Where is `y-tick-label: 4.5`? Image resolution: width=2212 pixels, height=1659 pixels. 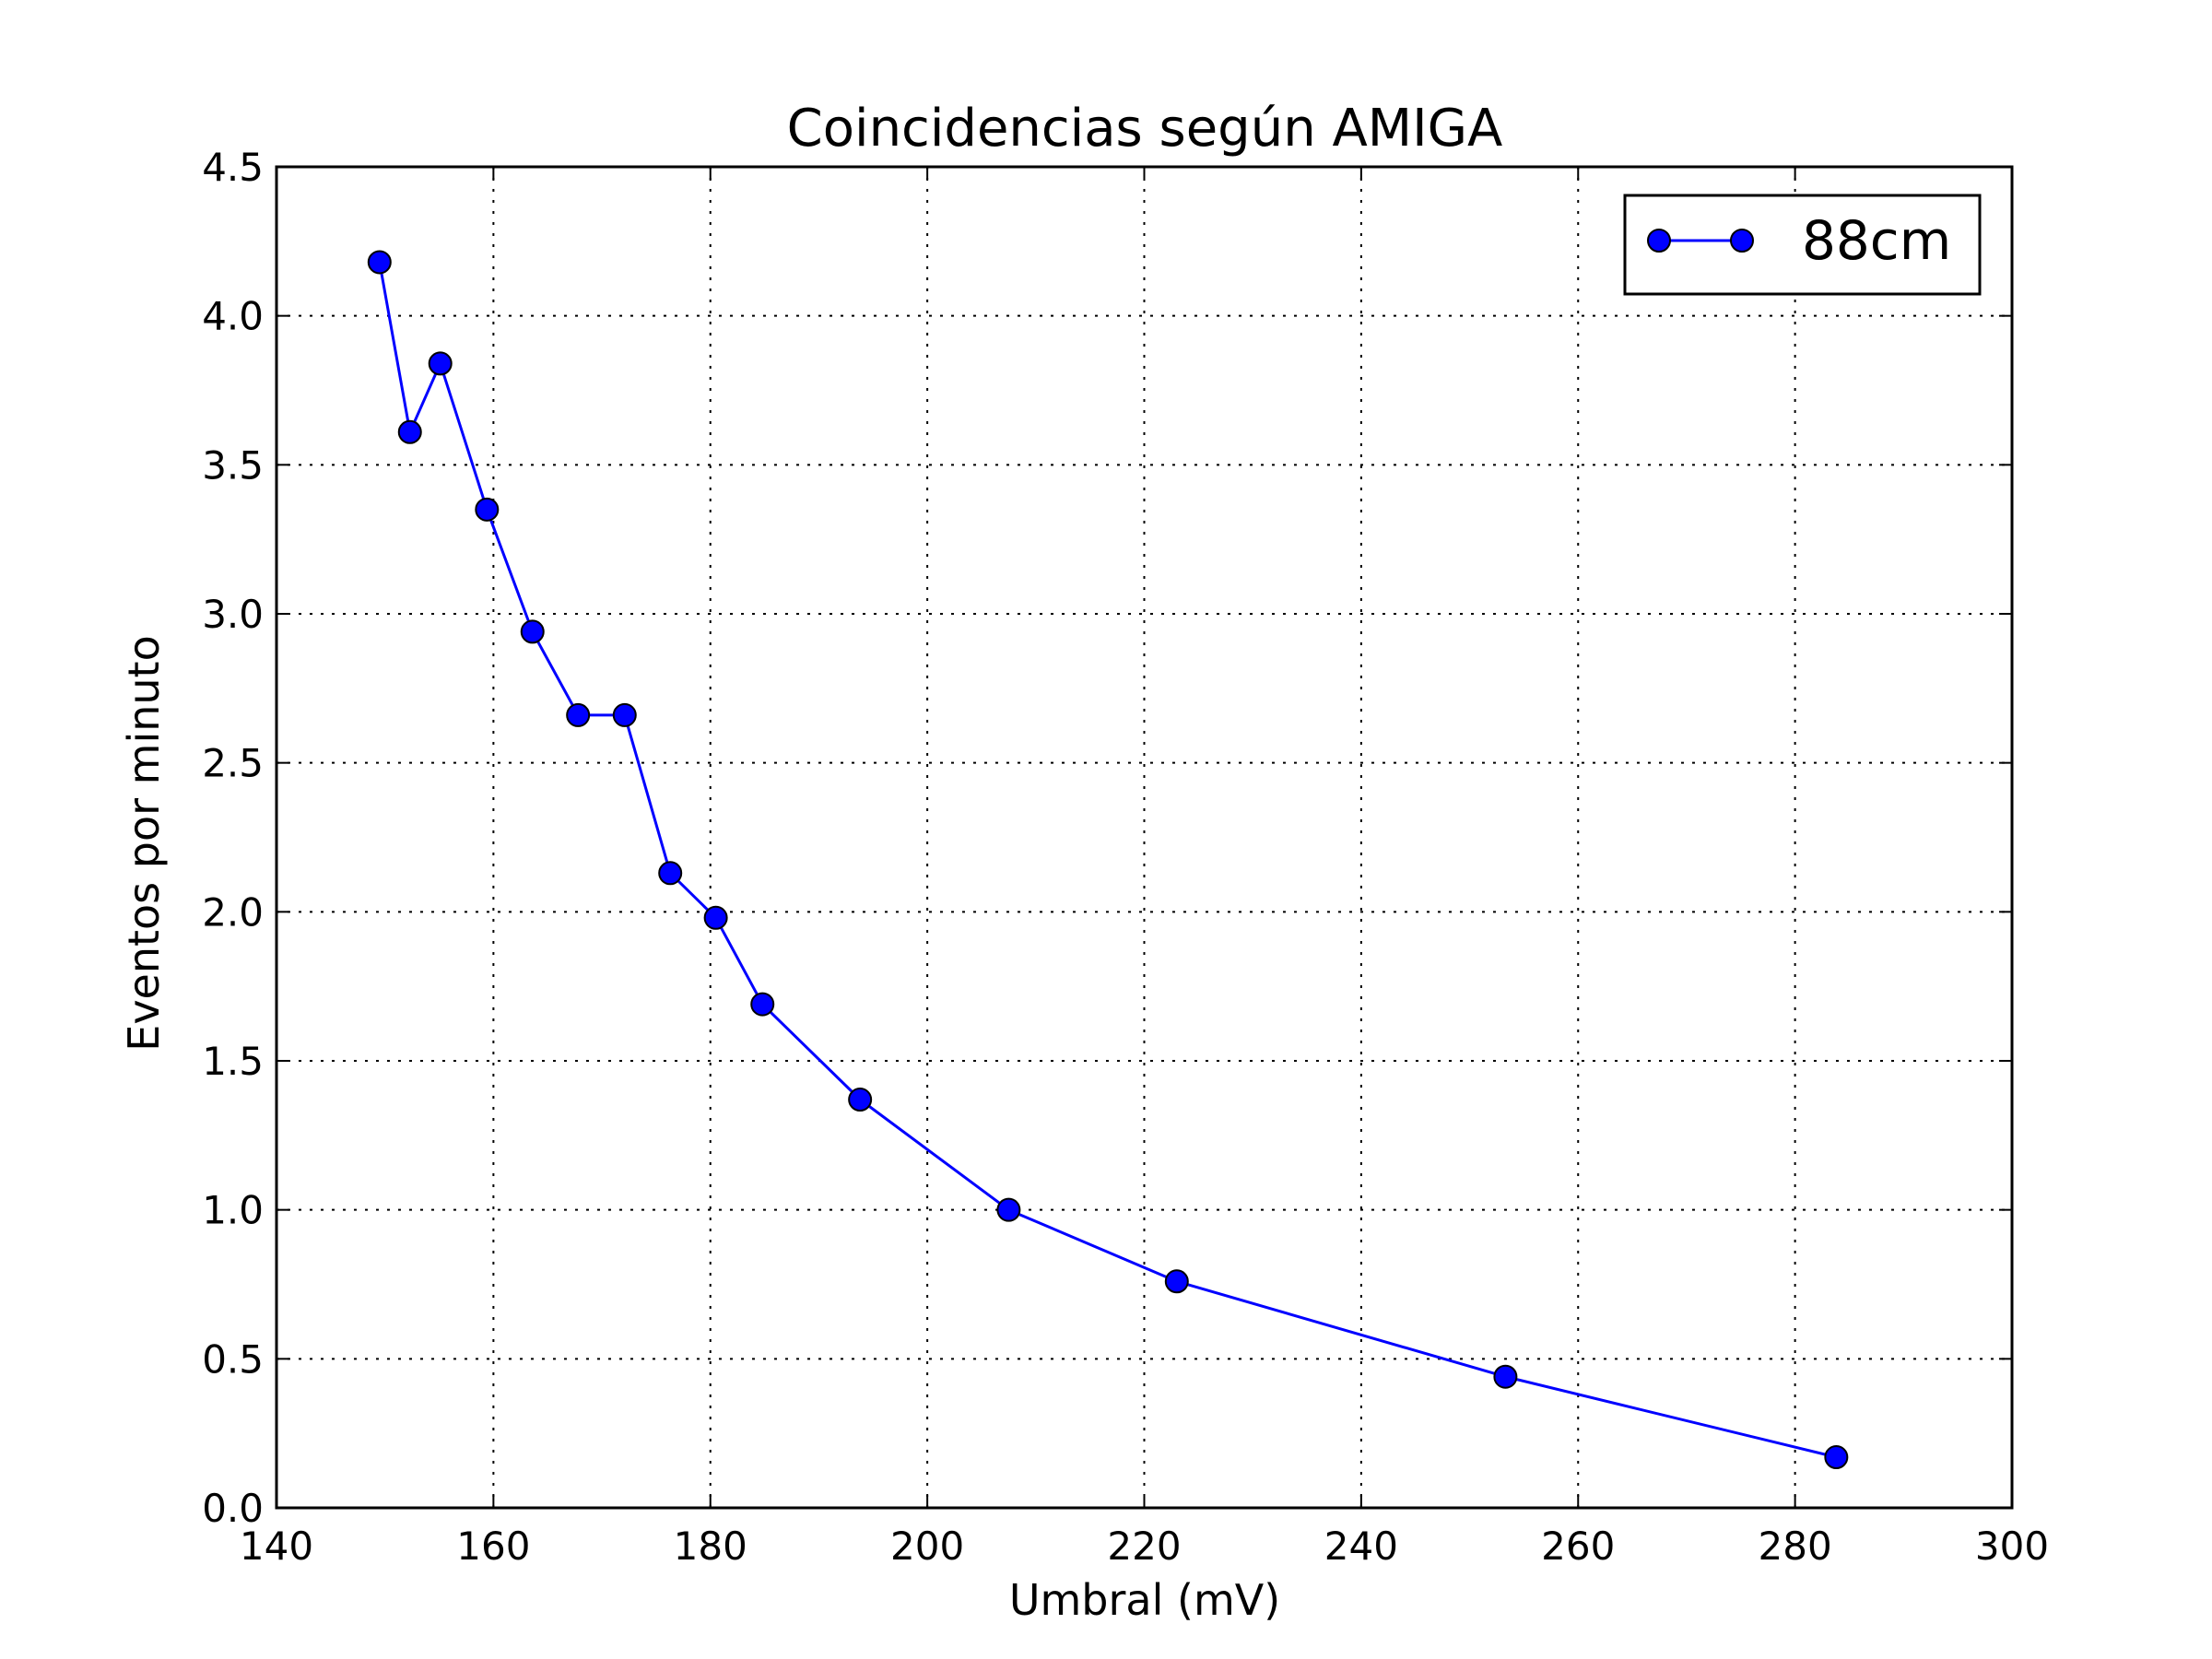
y-tick-label: 4.5 is located at coordinates (233, 167).